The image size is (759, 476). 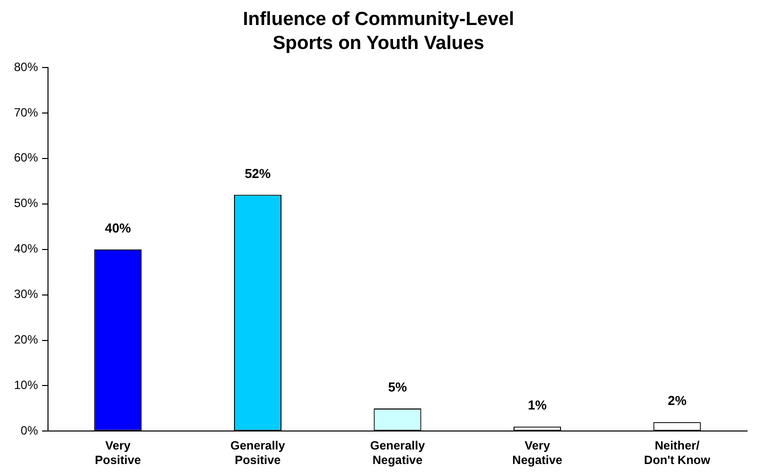 I want to click on y-tick-label: 40%, so click(x=26, y=249).